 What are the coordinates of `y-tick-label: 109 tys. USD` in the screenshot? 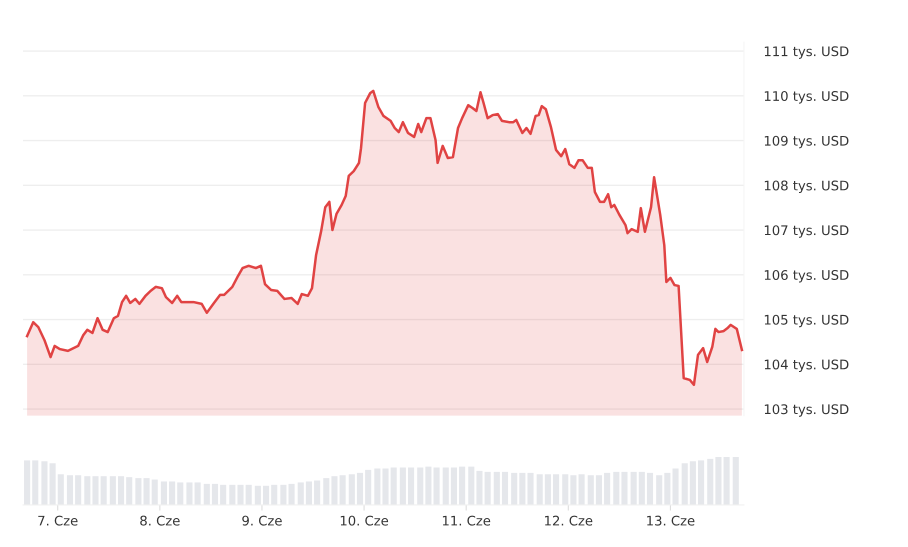 It's located at (806, 142).